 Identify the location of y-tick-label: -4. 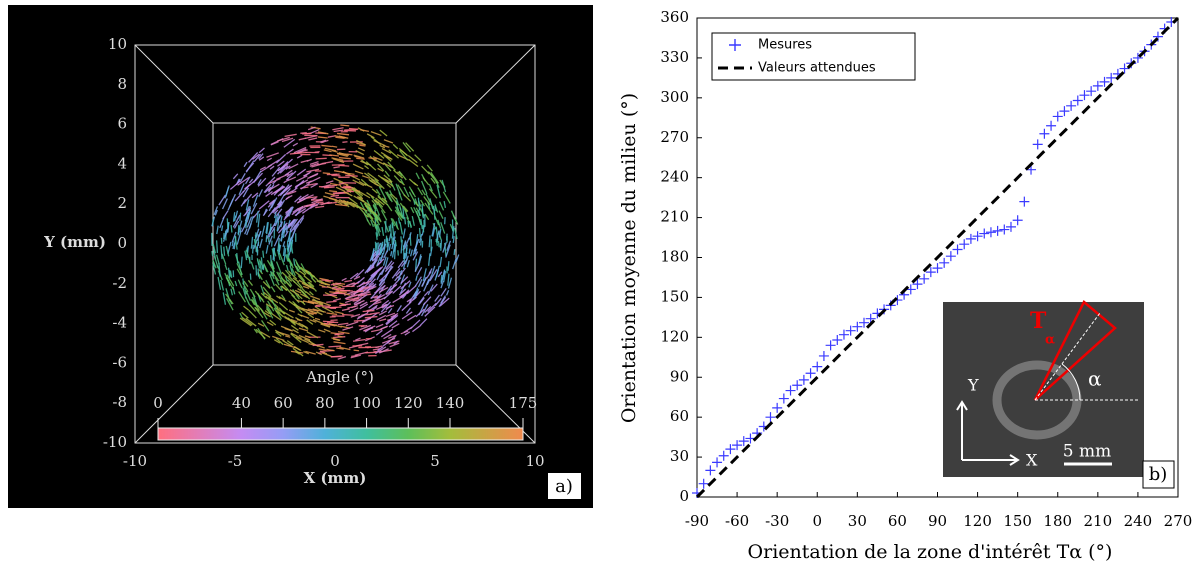
(119, 323).